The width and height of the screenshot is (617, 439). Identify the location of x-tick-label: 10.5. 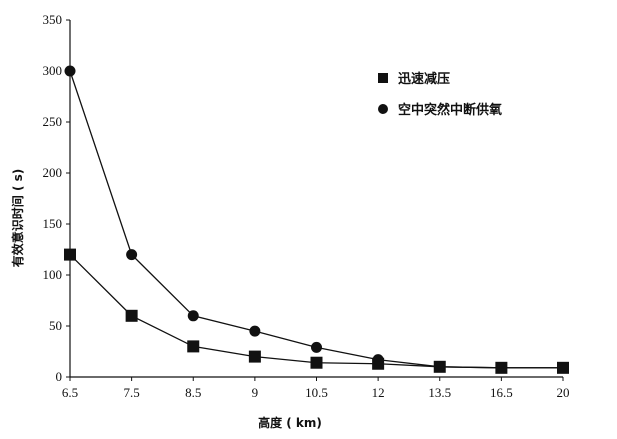
(316, 392).